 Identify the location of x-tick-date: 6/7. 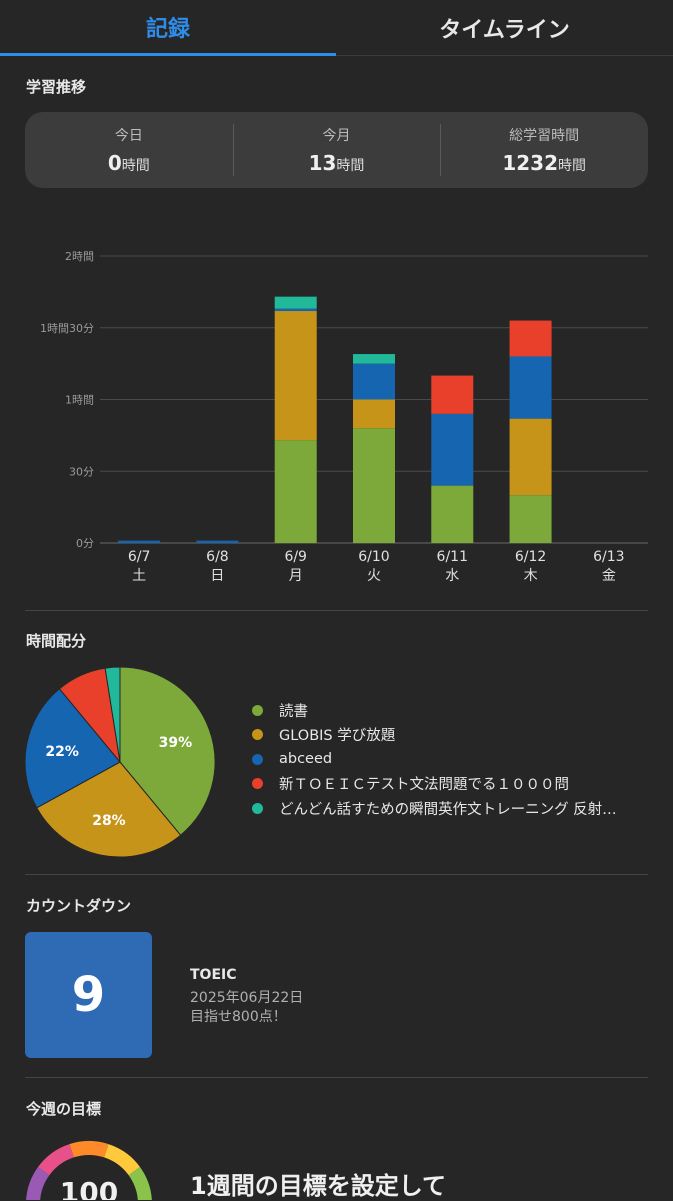
(139, 557).